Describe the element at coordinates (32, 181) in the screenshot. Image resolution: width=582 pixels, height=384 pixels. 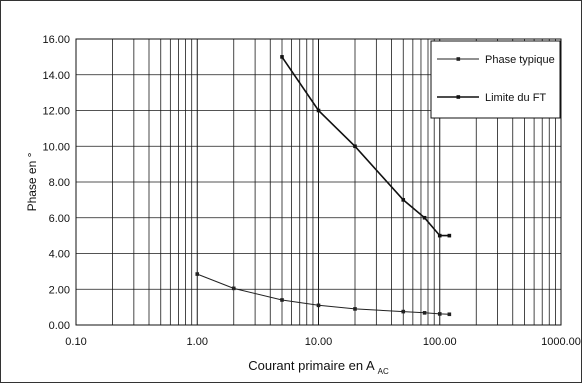
I see `y-axis-label: Phase en °` at that location.